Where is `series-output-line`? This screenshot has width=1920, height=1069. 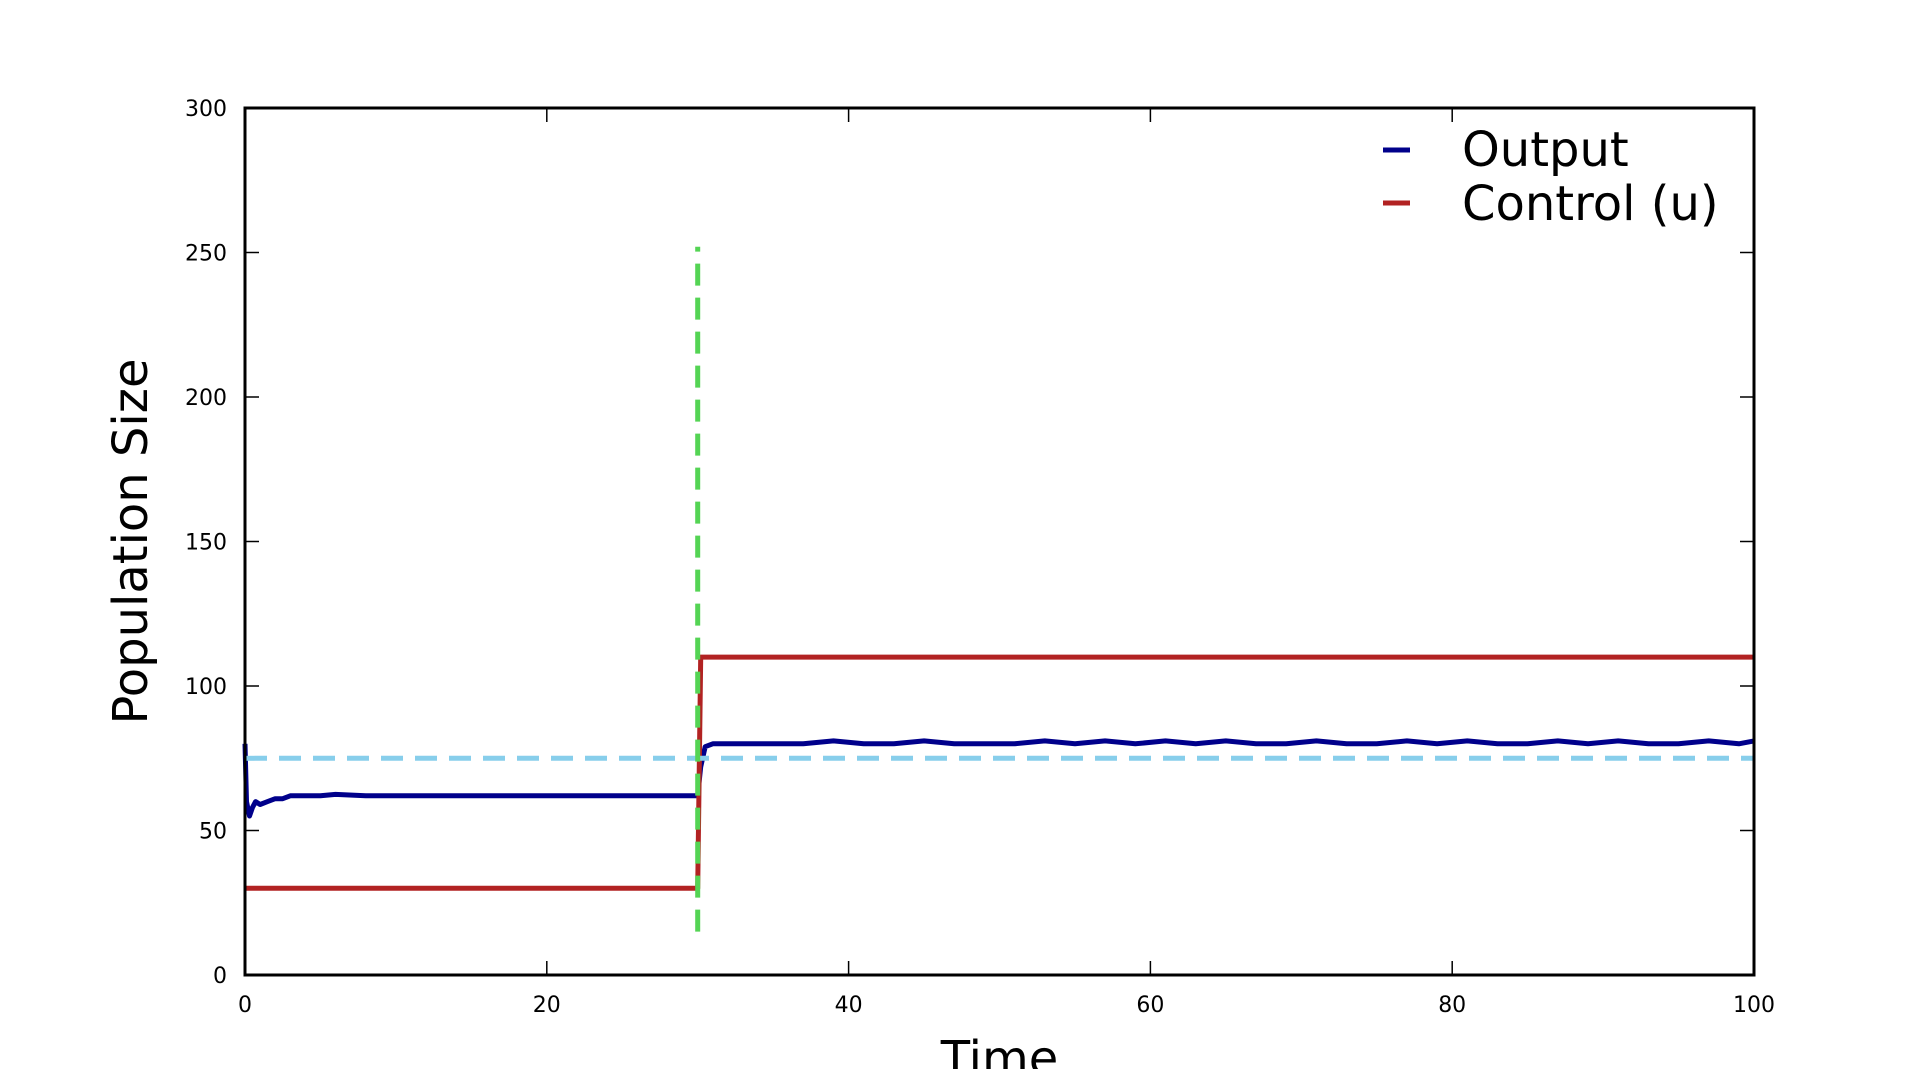
series-output-line is located at coordinates (998, 778).